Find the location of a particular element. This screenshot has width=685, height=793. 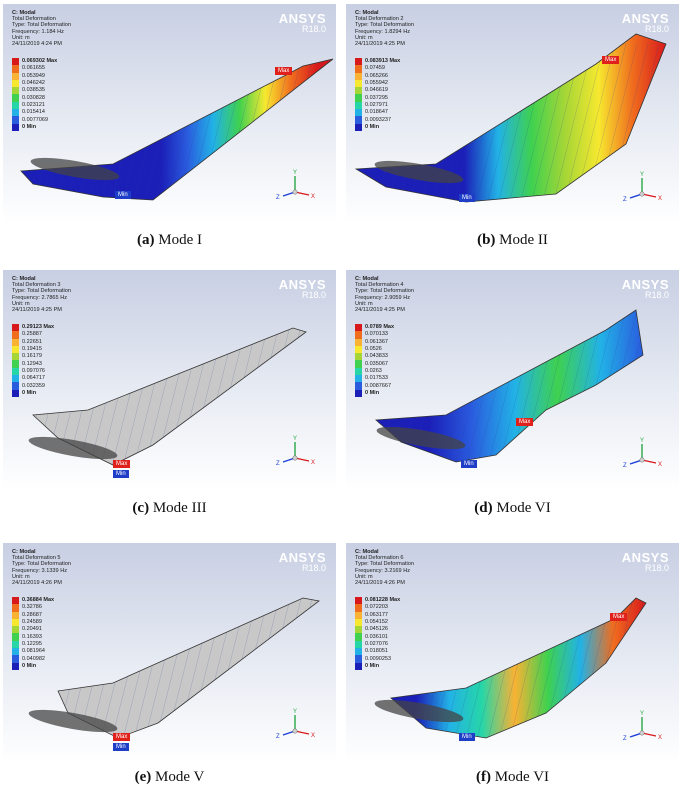

info-line: Frequency: 3.1339 Hz is located at coordinates (40, 570).